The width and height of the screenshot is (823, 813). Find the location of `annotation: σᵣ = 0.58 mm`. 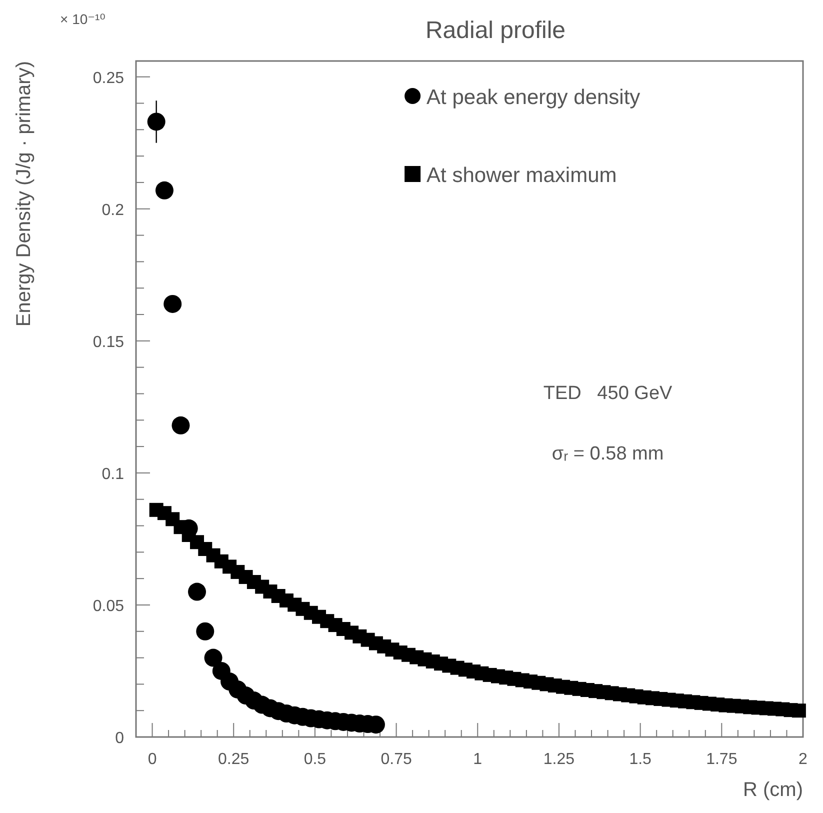

annotation: σᵣ = 0.58 mm is located at coordinates (608, 454).